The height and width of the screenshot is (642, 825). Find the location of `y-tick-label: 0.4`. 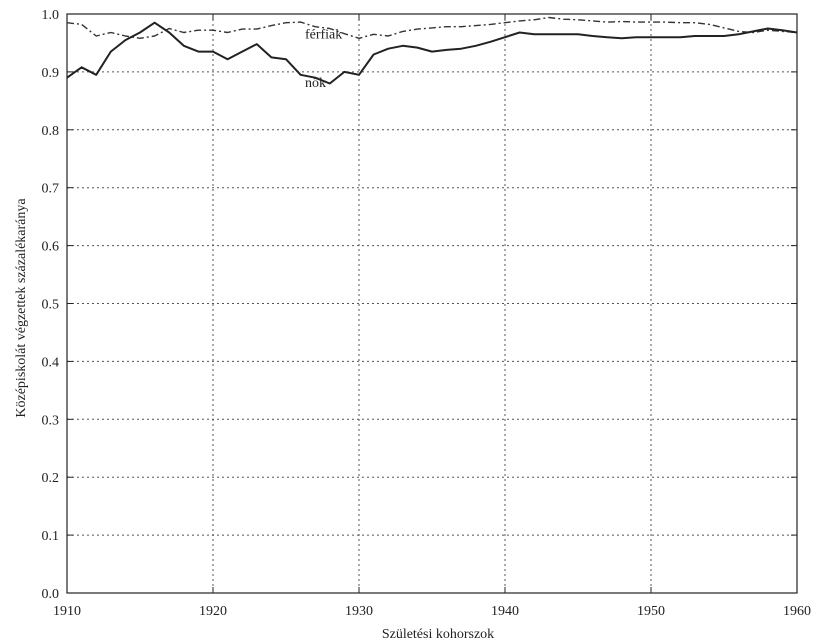

y-tick-label: 0.4 is located at coordinates (51, 362).